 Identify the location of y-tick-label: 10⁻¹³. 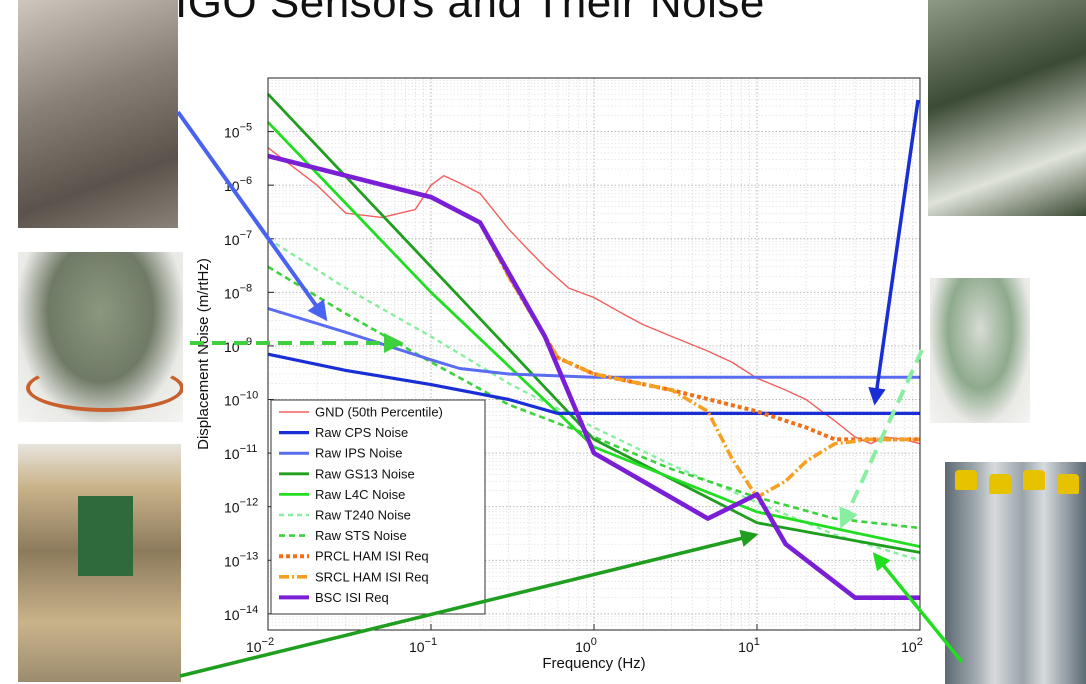
(241, 559).